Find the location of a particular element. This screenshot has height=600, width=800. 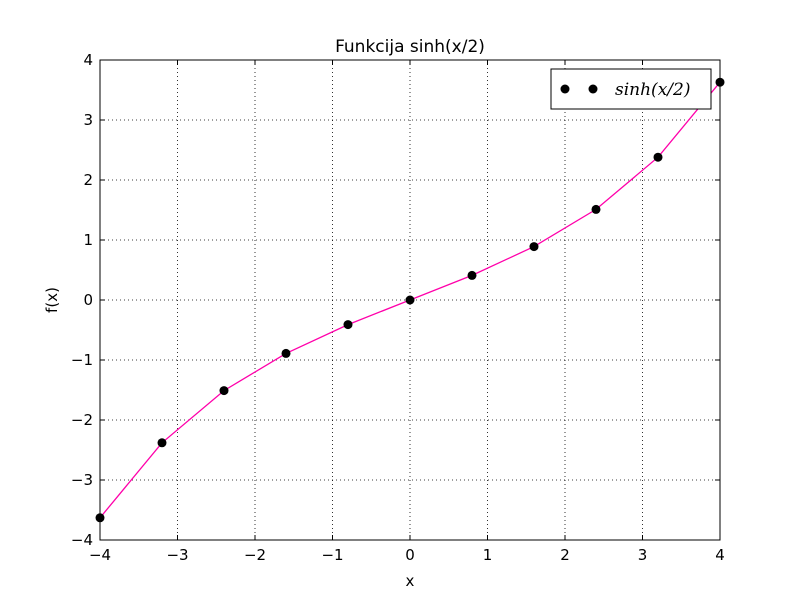

x-tick-label: 0 is located at coordinates (410, 555).